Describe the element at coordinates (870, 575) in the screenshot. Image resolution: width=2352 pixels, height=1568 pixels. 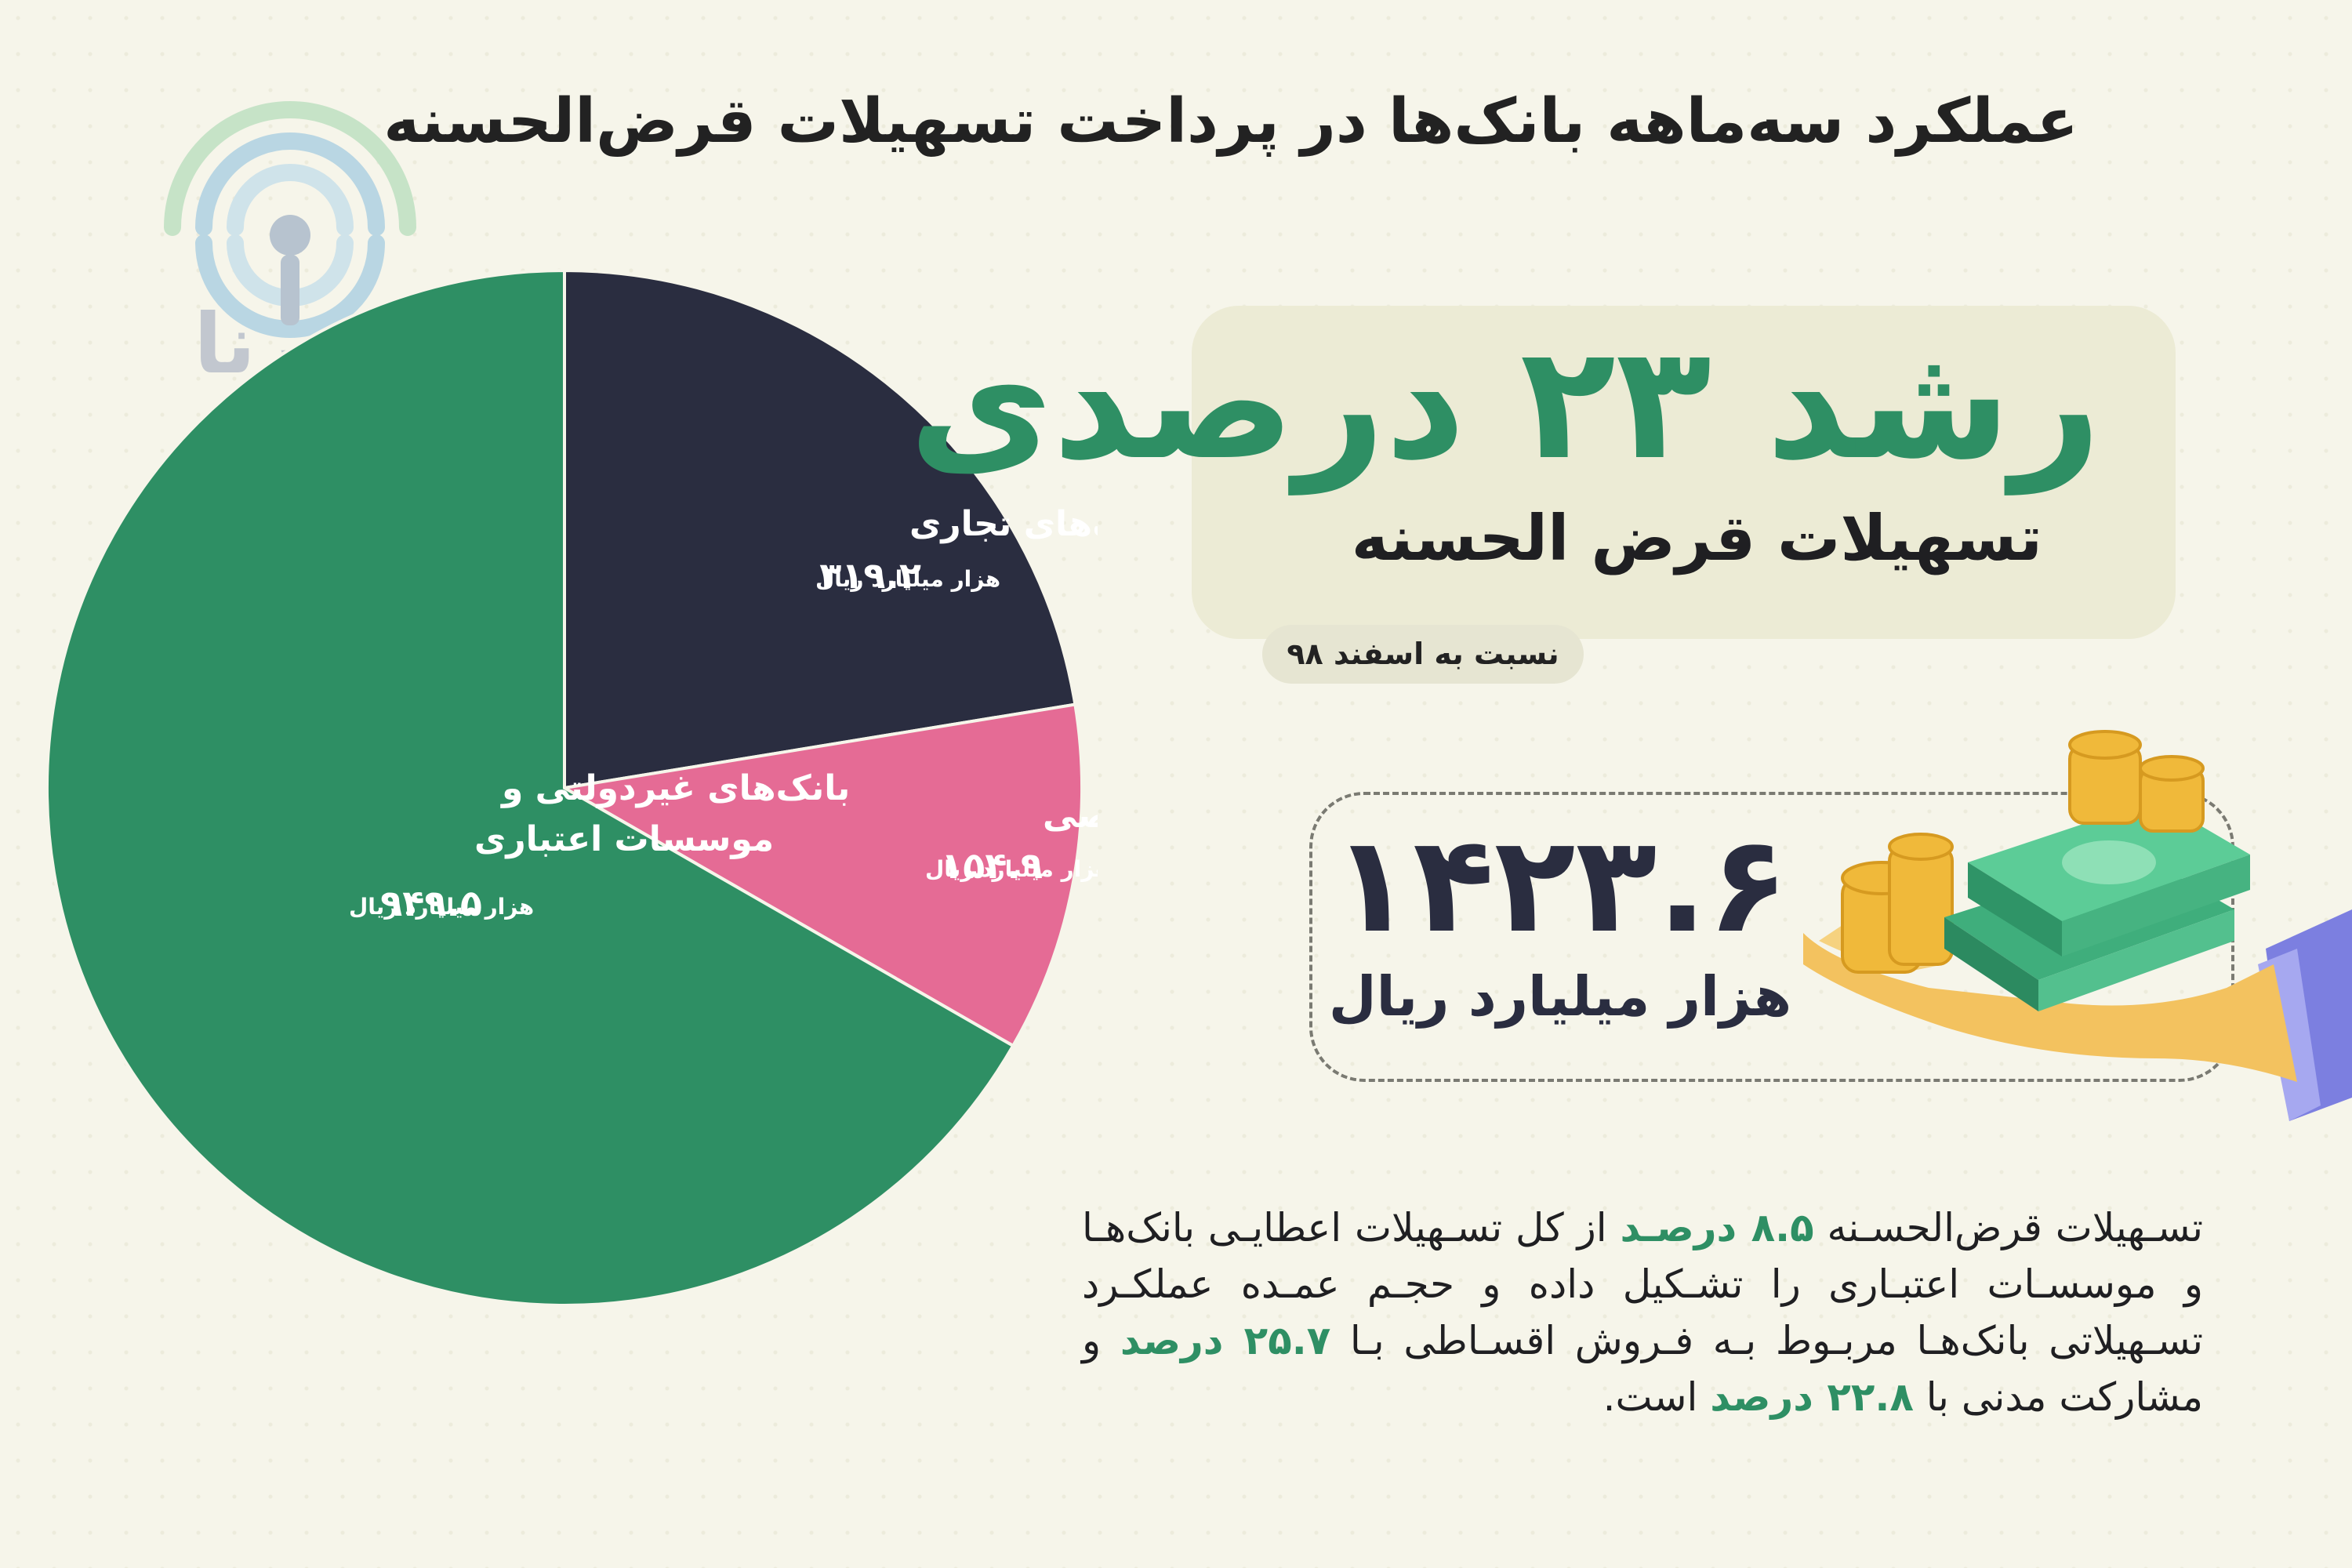
I see `value-commercial: ۳۱۹.۲` at that location.